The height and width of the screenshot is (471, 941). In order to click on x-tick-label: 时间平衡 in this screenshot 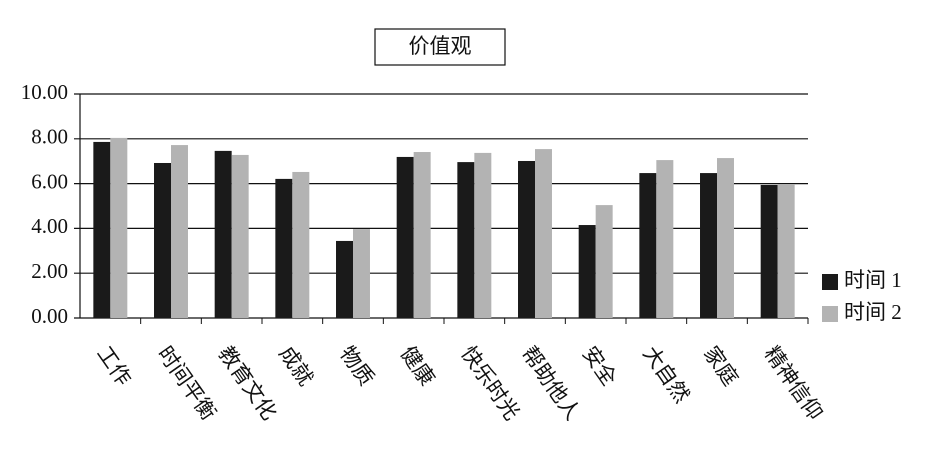, I will do `click(187, 383)`.